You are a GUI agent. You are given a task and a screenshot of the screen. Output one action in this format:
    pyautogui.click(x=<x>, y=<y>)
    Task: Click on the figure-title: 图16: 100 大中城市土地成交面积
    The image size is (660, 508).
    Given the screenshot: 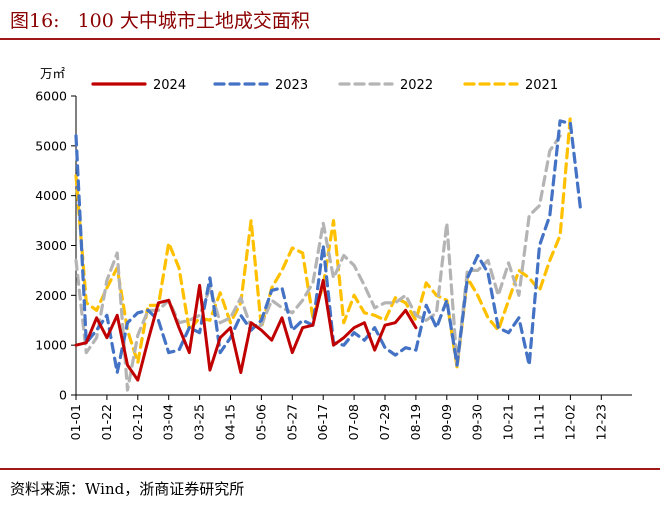 What is the action you would take?
    pyautogui.click(x=160, y=19)
    